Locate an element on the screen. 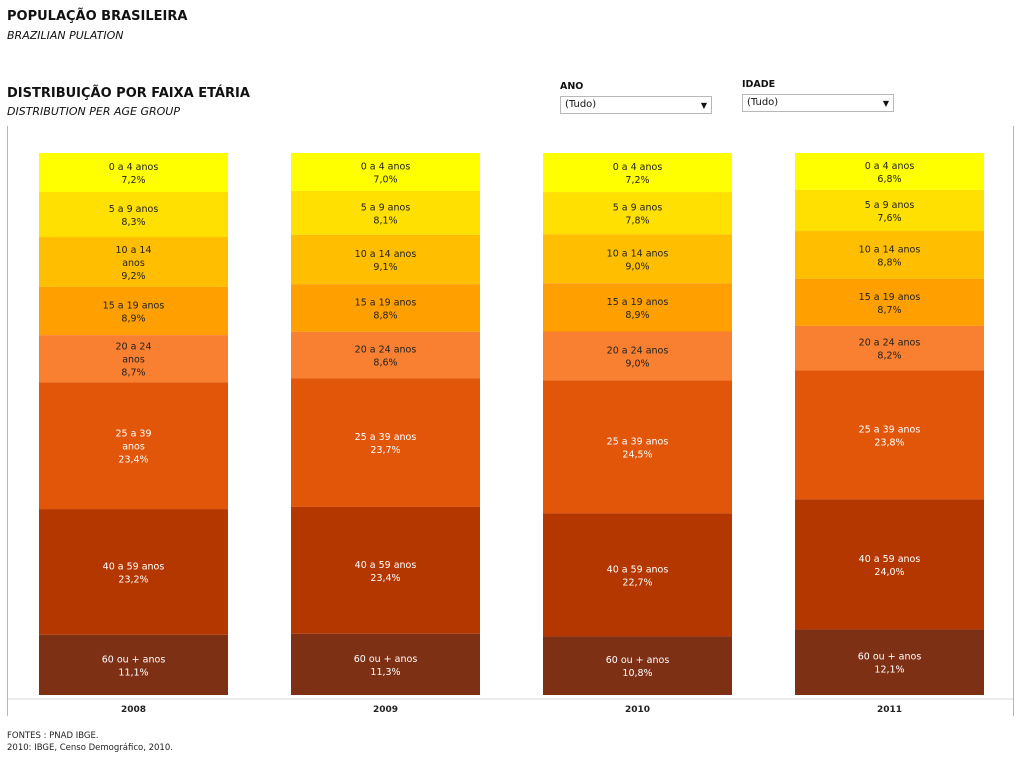  data-label-value: 22,7% is located at coordinates (637, 582).